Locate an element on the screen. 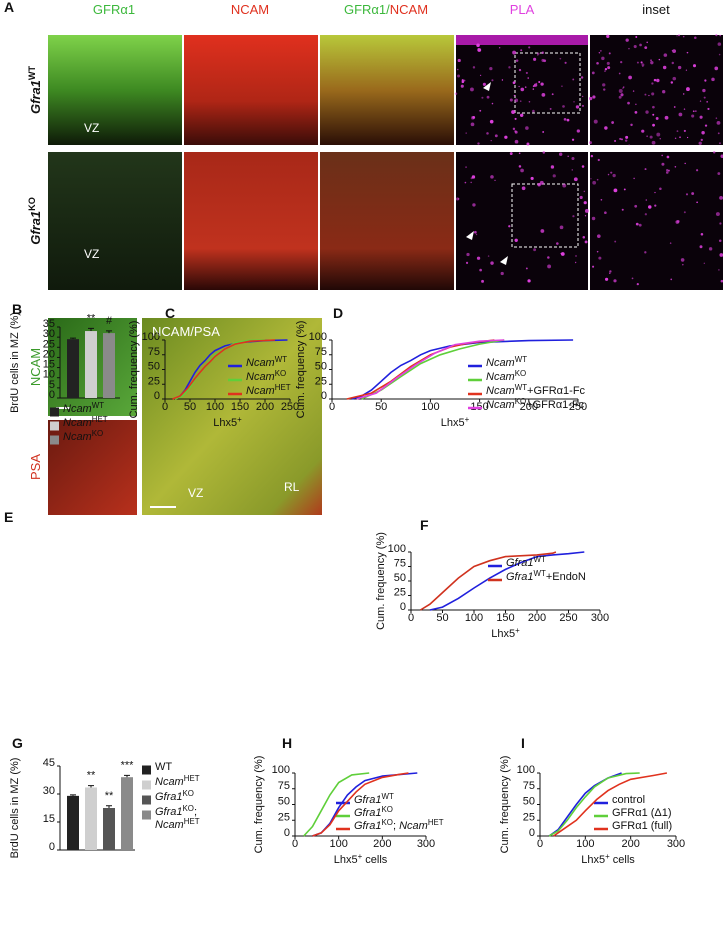 The height and width of the screenshot is (933, 723). legend-label-part: +EndoN is located at coordinates (566, 577).